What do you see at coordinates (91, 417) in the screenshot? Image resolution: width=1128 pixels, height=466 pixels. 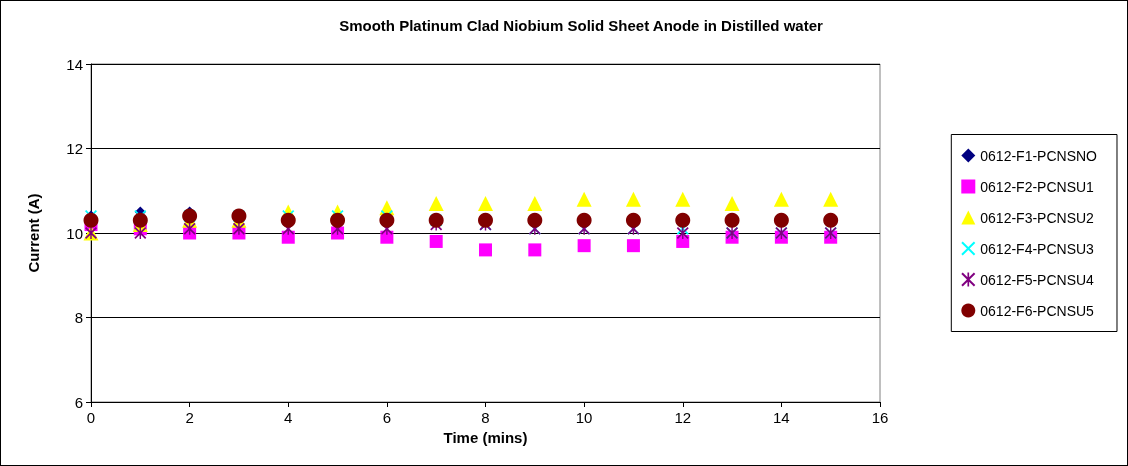 I see `x-tick-label: 0` at bounding box center [91, 417].